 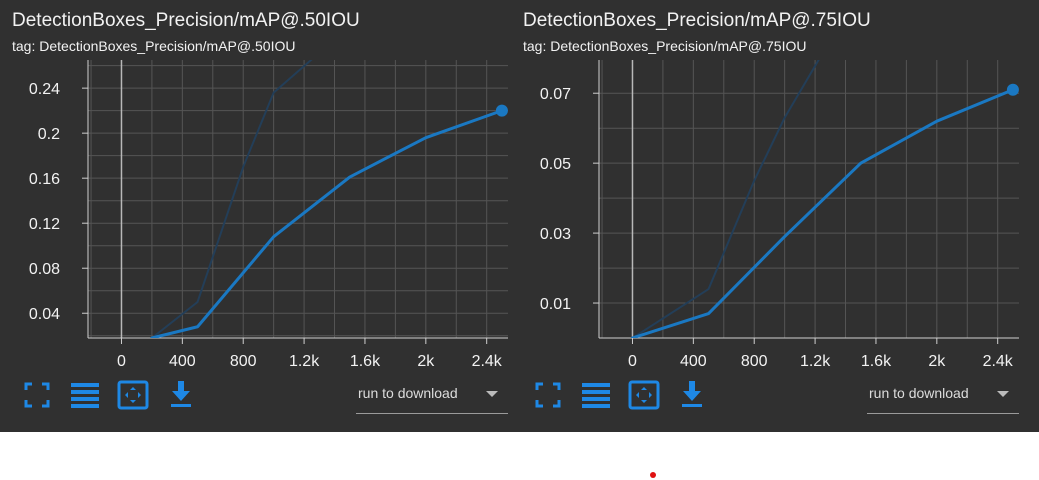 I want to click on y-tick-label: 0.03, so click(x=555, y=234).